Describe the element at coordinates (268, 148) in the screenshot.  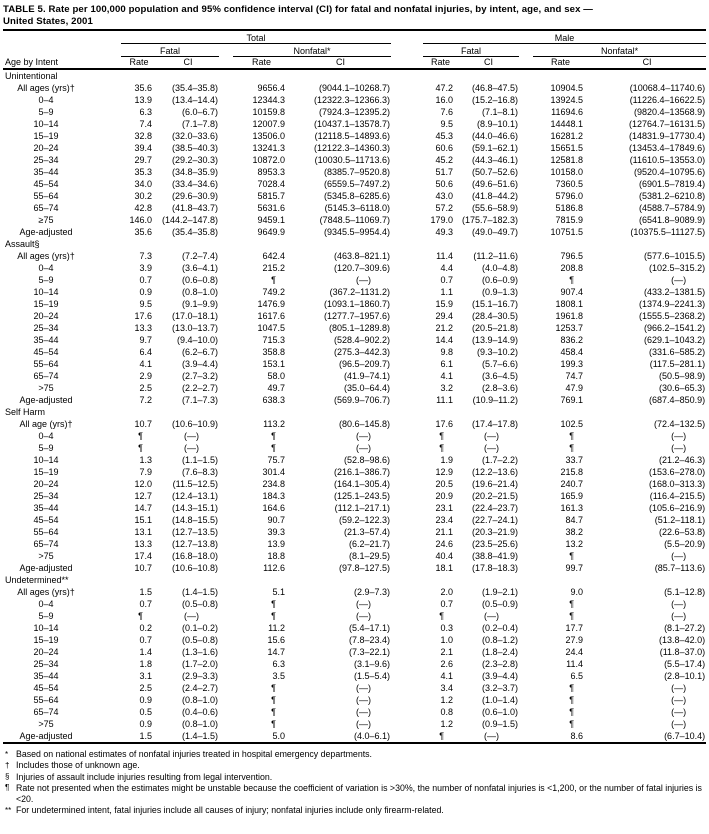
I see `rate-cell: 13241.3` at that location.